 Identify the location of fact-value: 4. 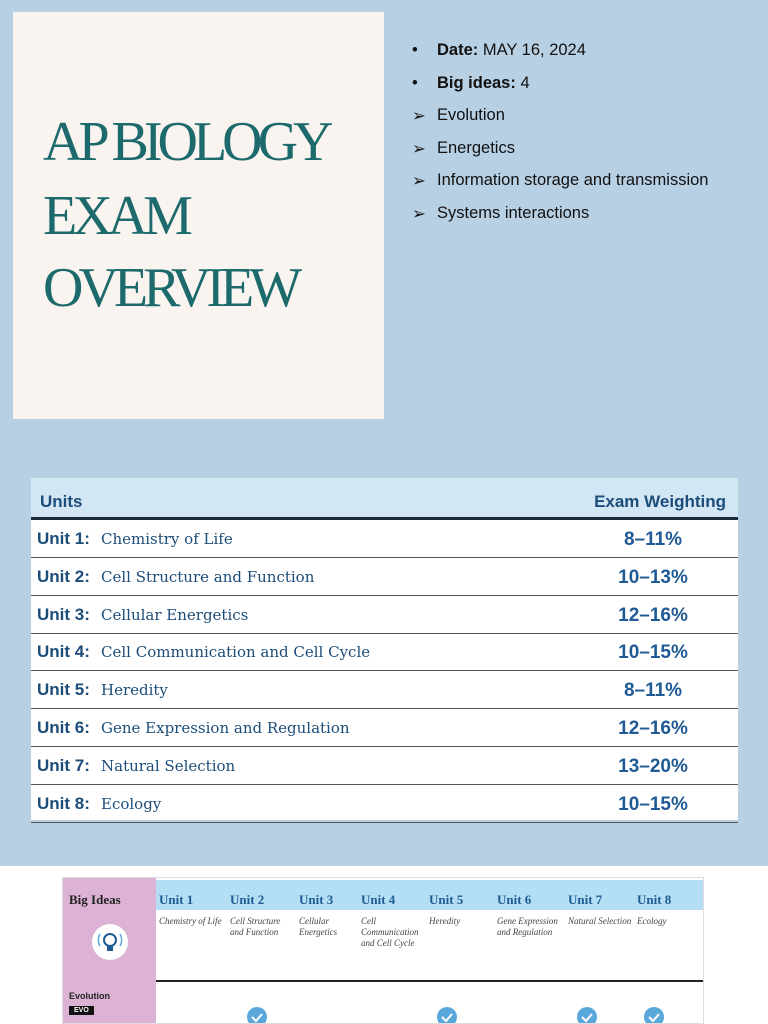
(525, 83).